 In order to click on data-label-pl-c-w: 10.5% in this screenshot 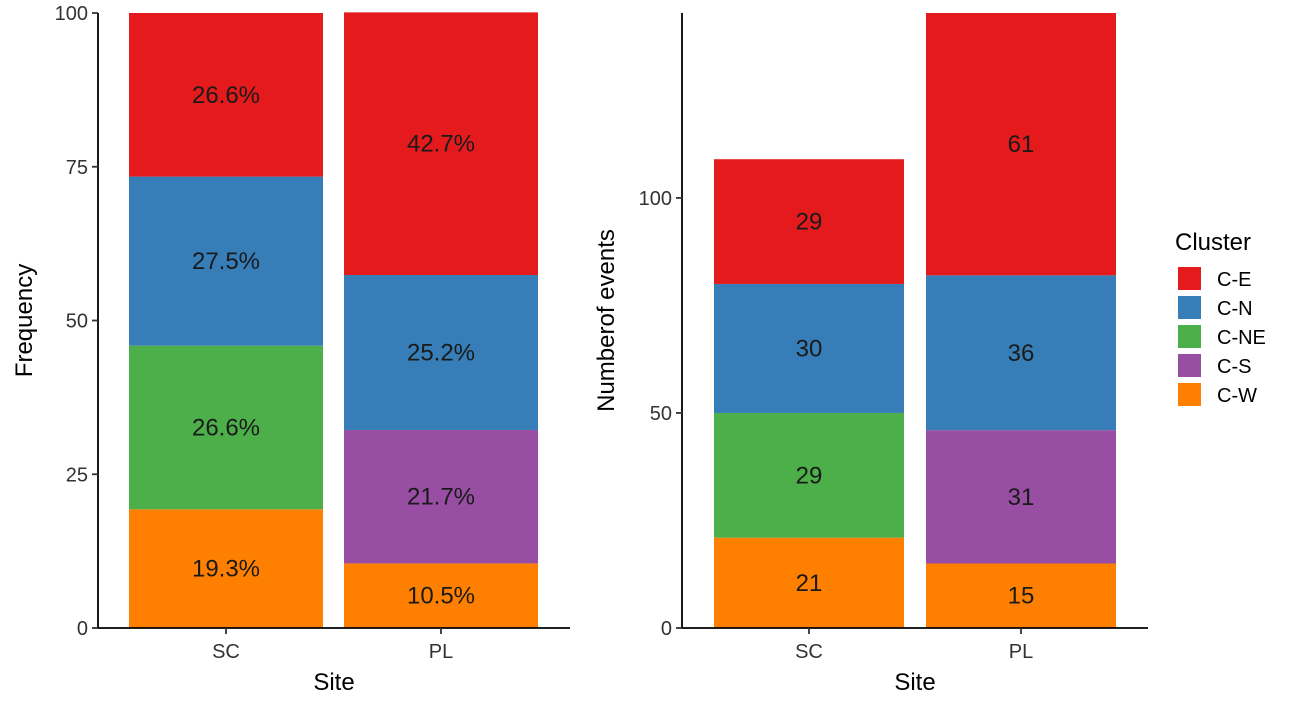, I will do `click(441, 596)`.